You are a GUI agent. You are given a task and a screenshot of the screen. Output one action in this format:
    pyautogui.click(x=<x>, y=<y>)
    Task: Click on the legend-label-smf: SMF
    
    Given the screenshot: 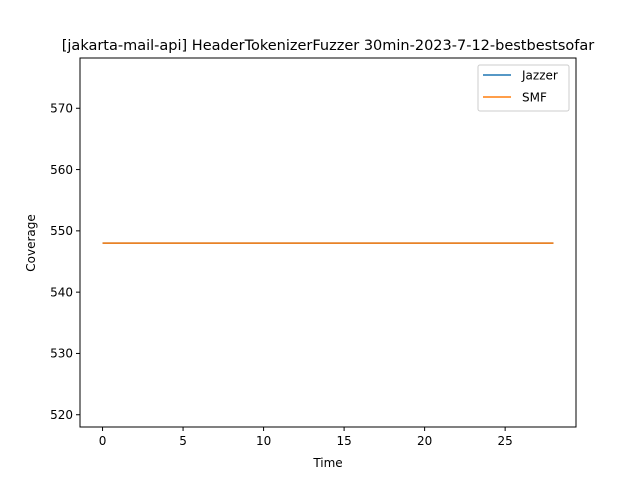 What is the action you would take?
    pyautogui.click(x=534, y=97)
    